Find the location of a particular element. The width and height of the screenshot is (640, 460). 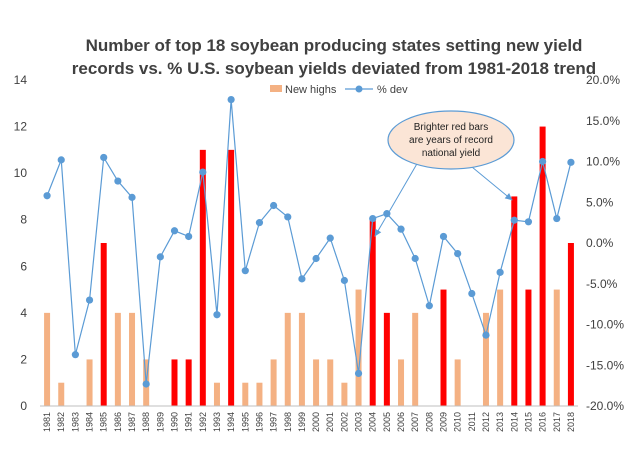

pct-dev-point-2007 is located at coordinates (415, 258).